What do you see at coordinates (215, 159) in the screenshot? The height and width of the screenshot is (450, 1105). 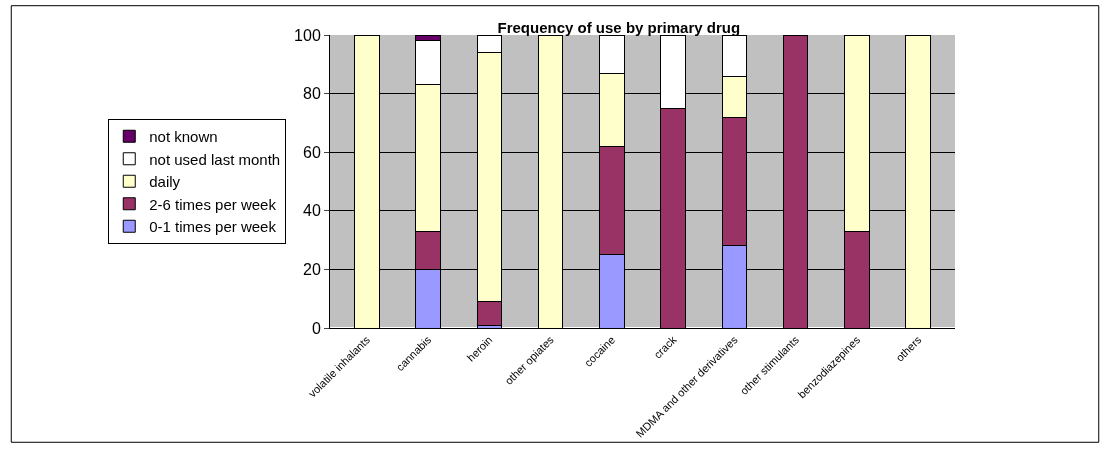 I see `legend-label: not used last month` at bounding box center [215, 159].